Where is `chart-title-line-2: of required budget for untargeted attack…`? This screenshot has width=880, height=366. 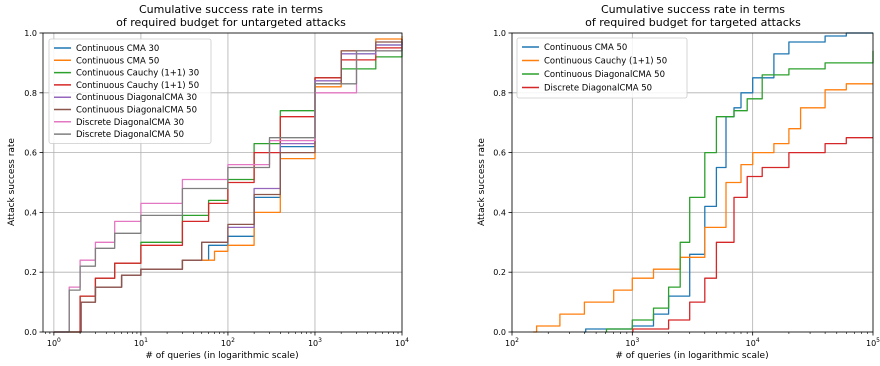 chart-title-line-2: of required budget for untargeted attack… is located at coordinates (231, 22).